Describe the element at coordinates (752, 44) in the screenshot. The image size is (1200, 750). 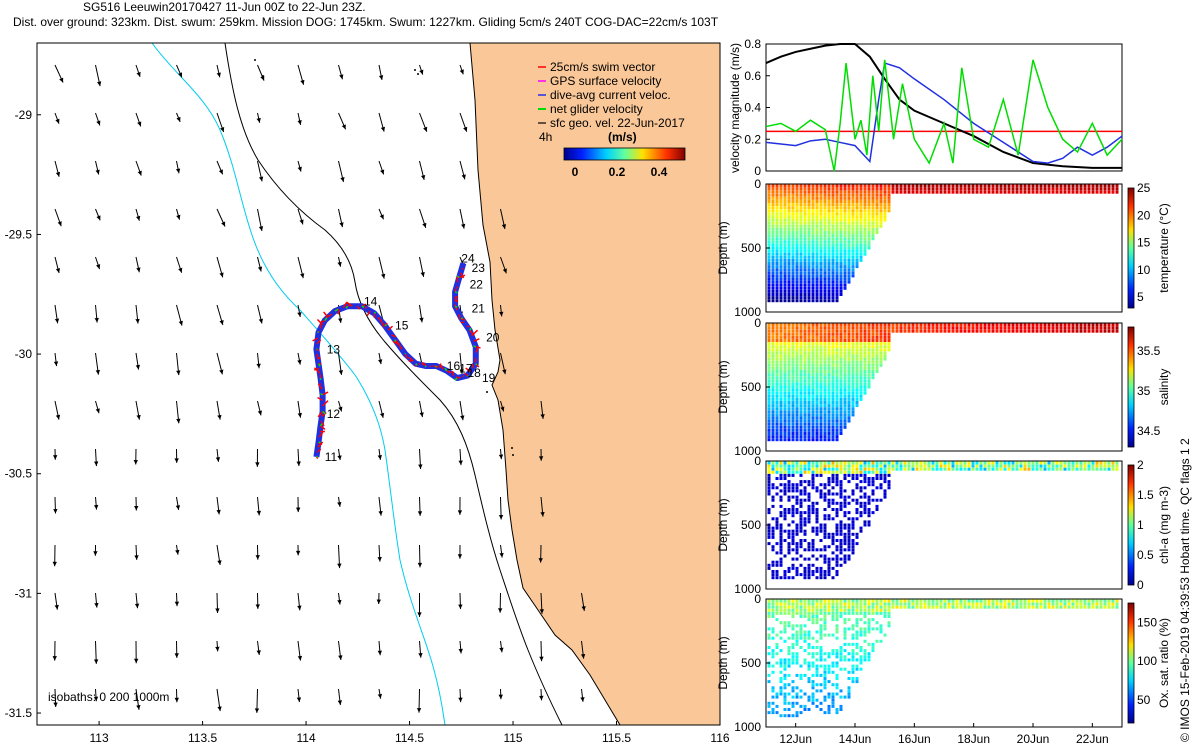
I see `velocity-y-tick-label: 0.8` at that location.